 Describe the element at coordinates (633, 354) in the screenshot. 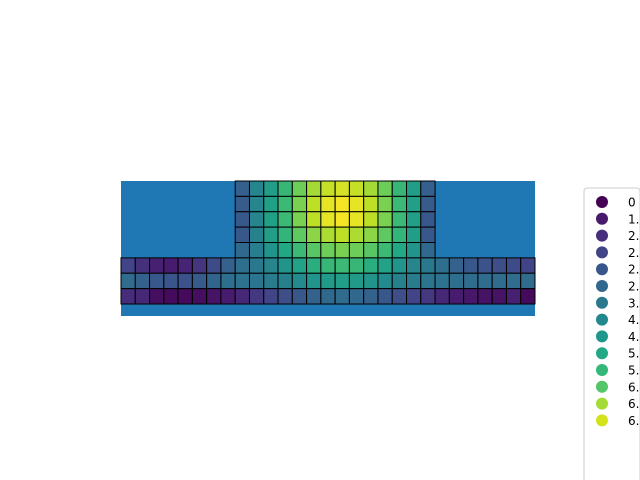

I see `legend-label: 5.` at that location.